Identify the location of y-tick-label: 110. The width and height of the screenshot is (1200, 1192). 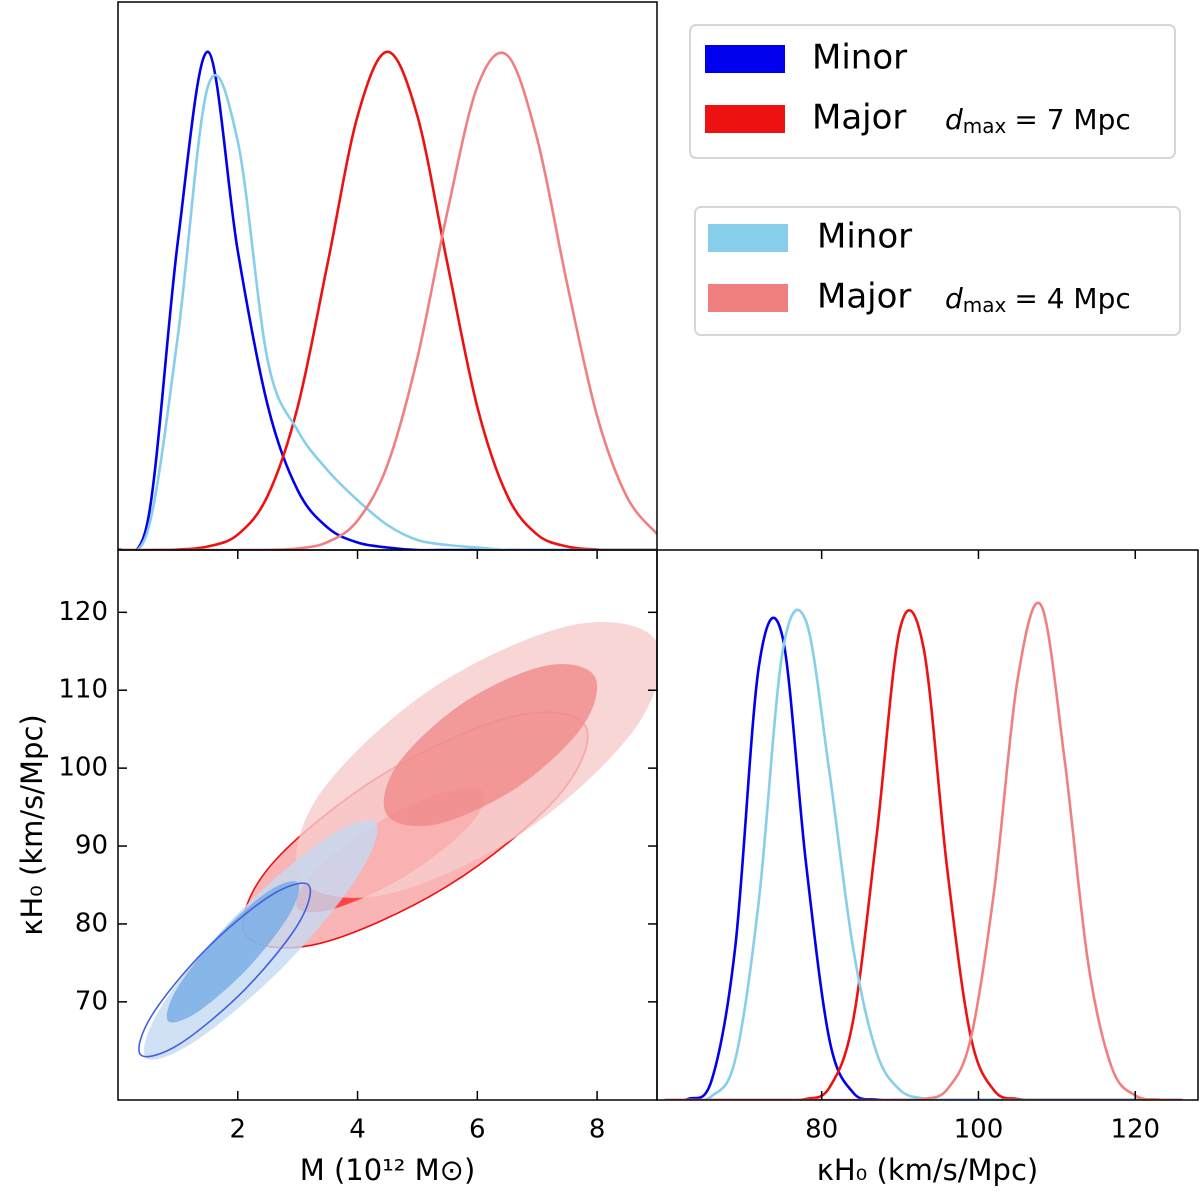
(83, 690).